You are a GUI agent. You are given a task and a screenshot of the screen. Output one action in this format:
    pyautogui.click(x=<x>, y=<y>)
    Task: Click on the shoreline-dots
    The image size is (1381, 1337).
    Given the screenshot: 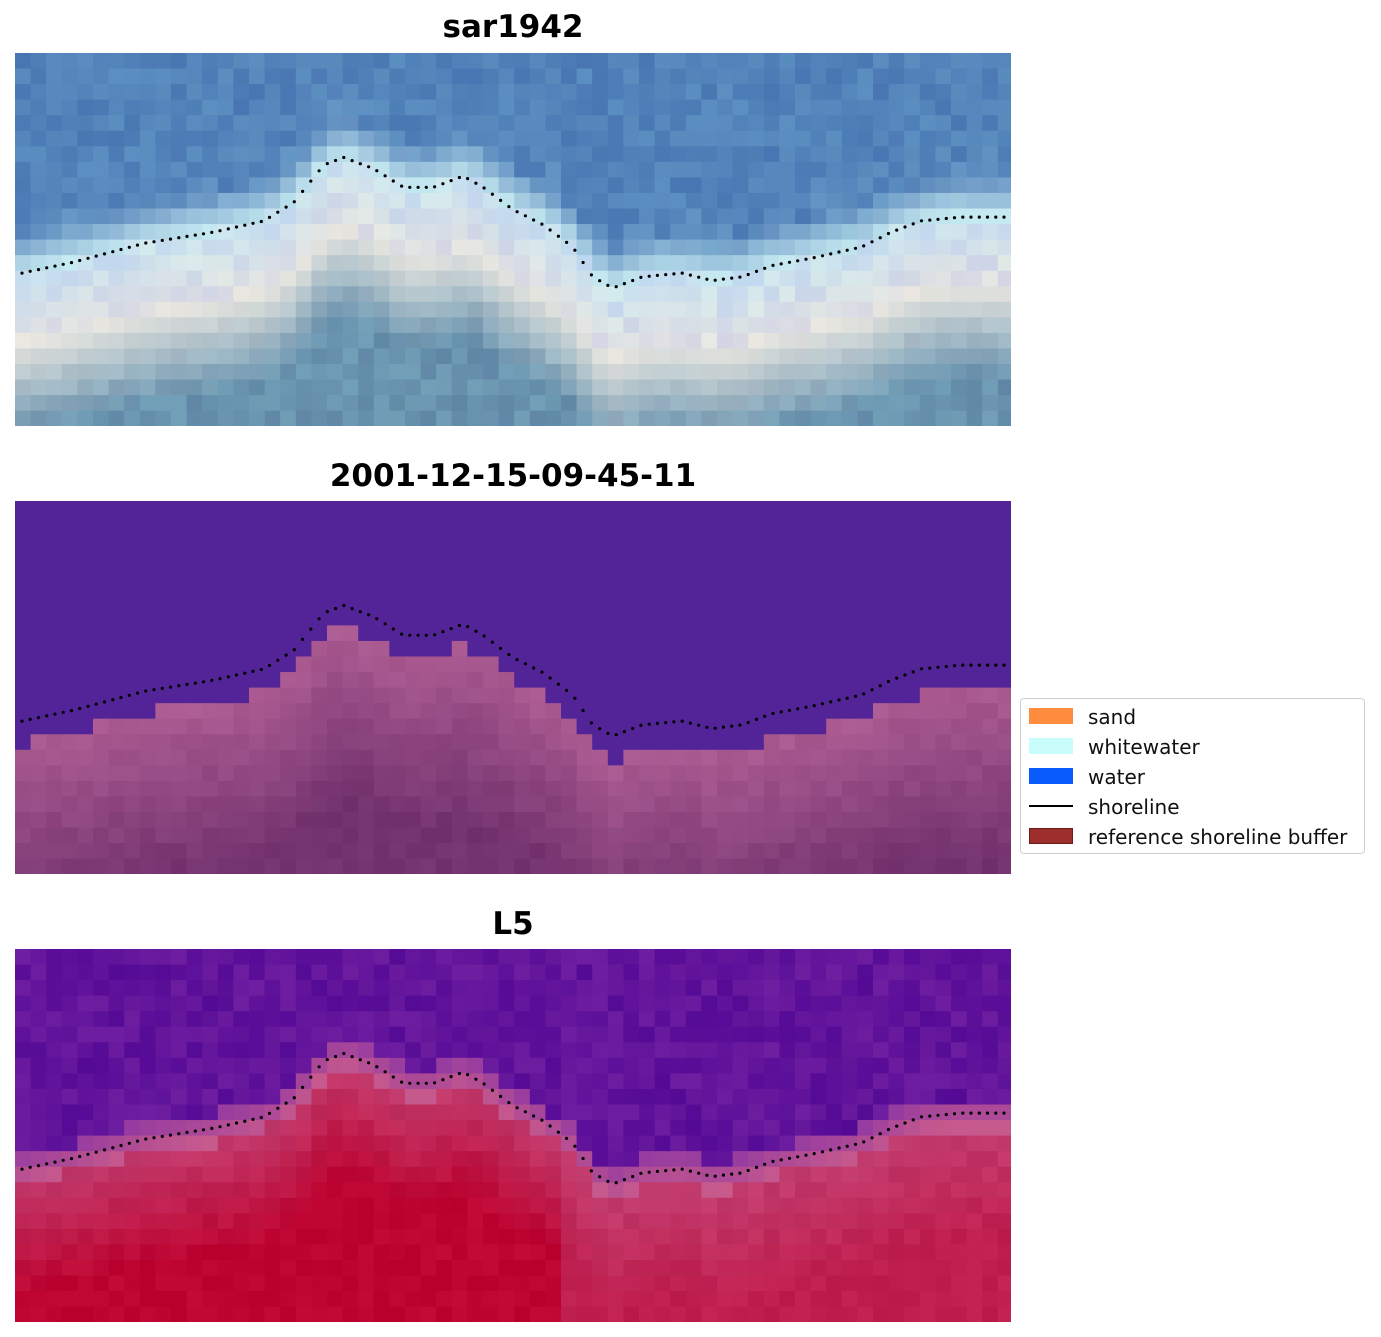 What is the action you would take?
    pyautogui.click(x=513, y=1118)
    